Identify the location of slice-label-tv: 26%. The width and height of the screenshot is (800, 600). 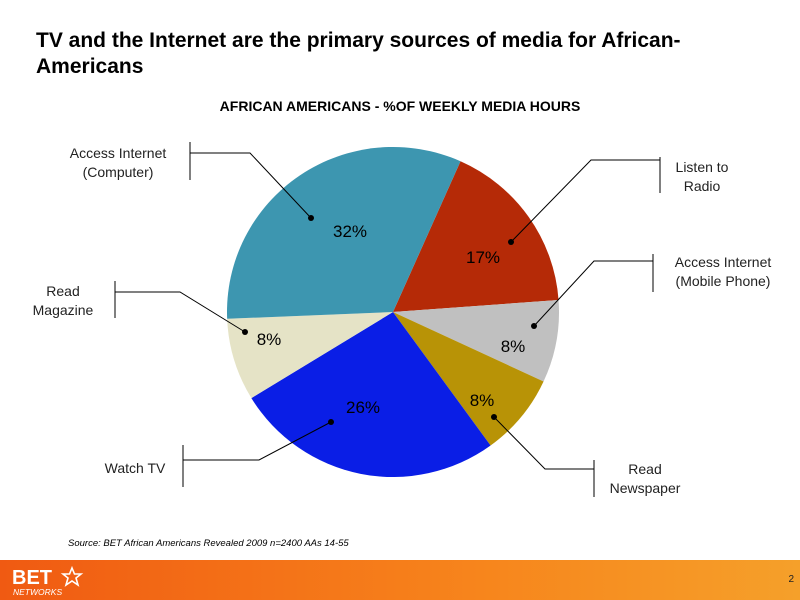
(363, 407).